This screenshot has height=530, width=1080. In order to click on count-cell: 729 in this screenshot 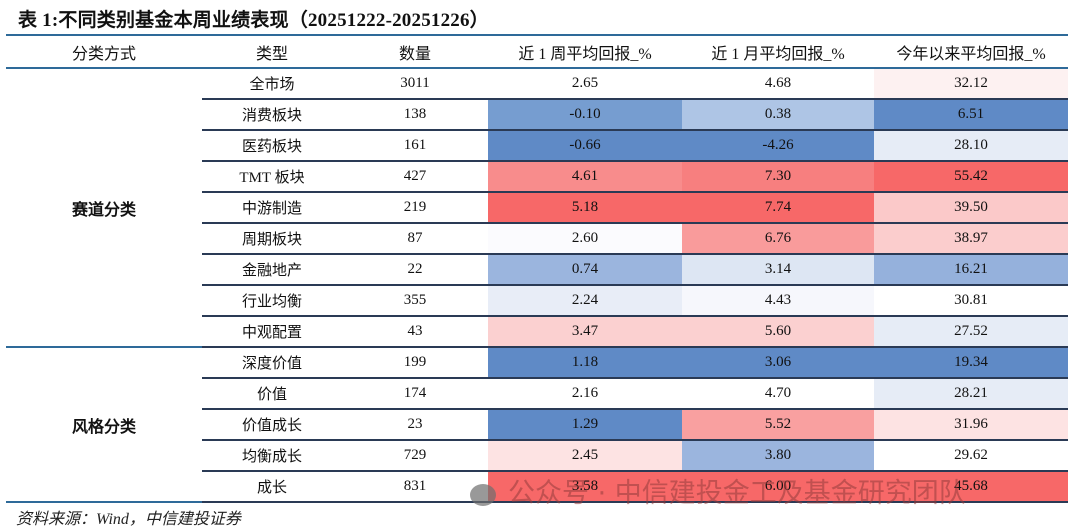, I will do `click(415, 456)`.